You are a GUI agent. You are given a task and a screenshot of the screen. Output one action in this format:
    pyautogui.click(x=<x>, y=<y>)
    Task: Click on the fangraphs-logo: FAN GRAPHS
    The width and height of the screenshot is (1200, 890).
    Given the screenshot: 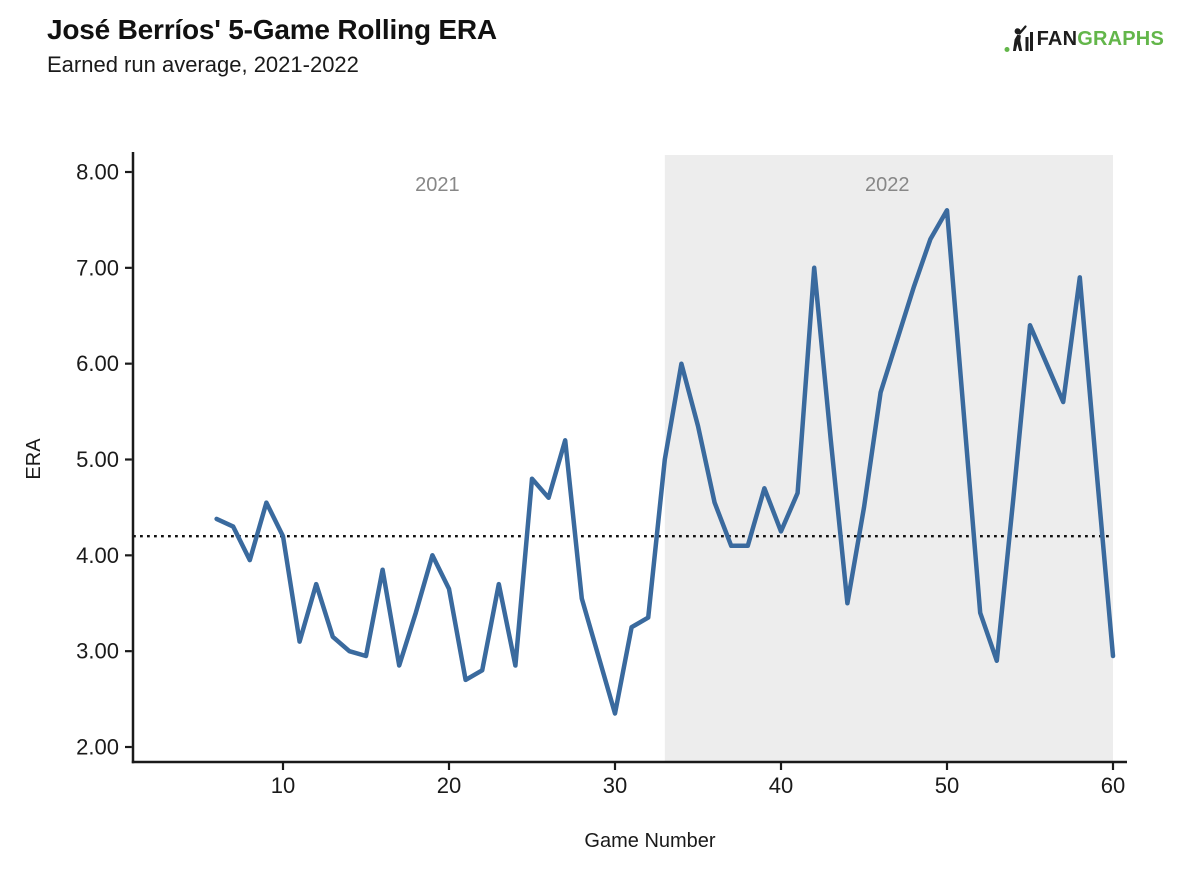 What is the action you would take?
    pyautogui.click(x=1084, y=39)
    